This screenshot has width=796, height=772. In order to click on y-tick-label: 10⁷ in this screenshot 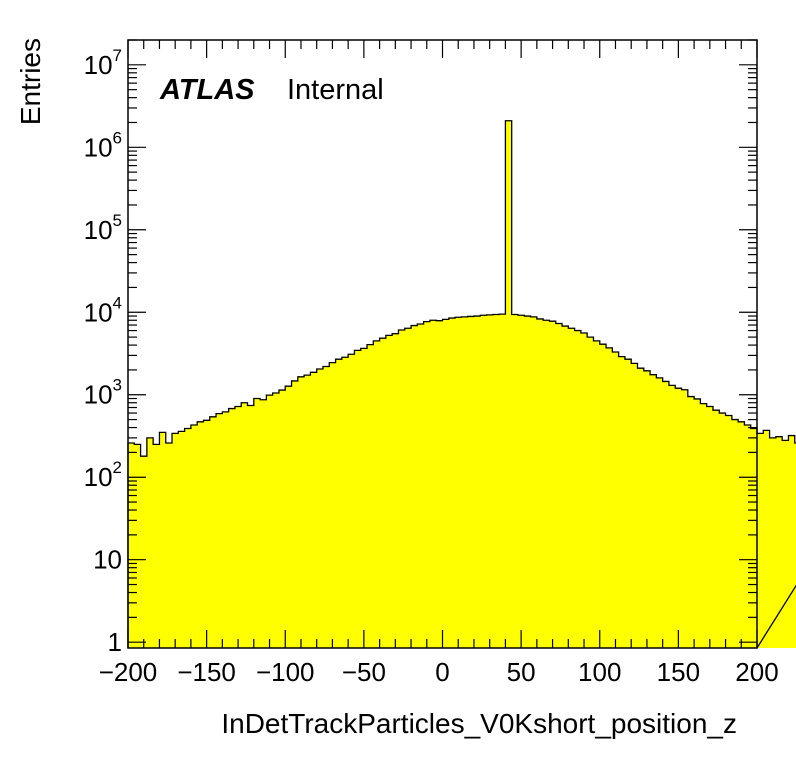, I will do `click(103, 63)`.